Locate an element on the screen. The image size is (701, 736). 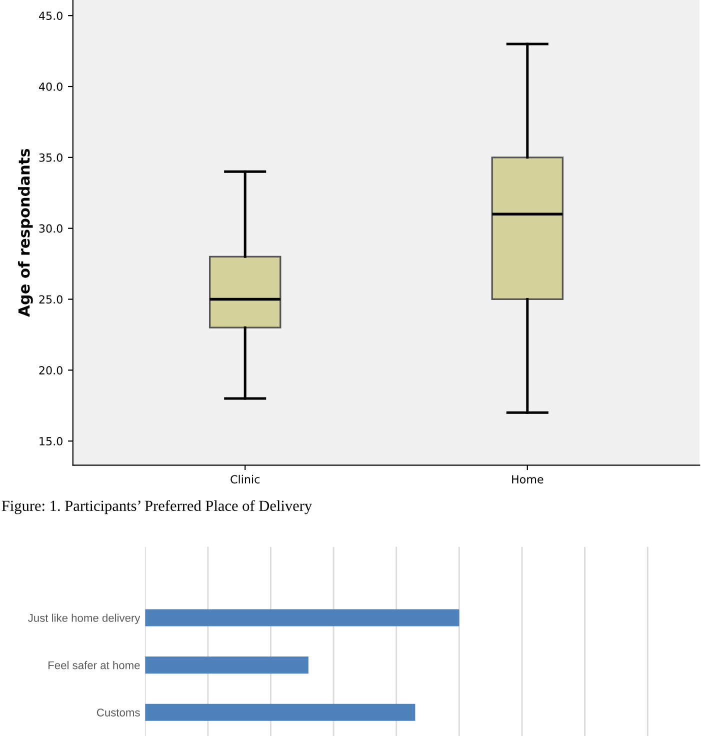
y-tick-label: 45.0 is located at coordinates (50, 16).